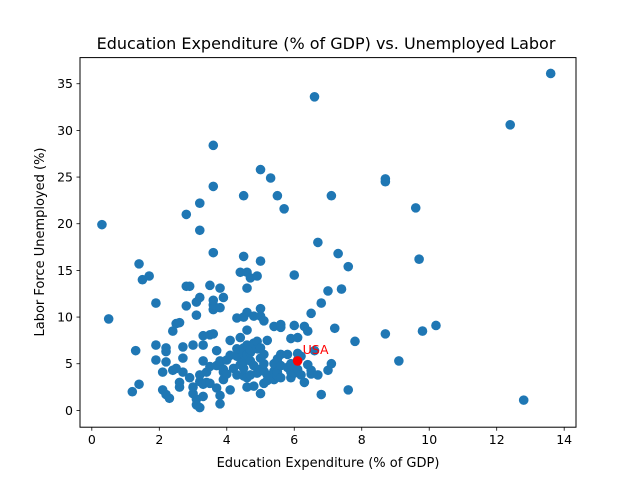 Image resolution: width=640 pixels, height=480 pixels. Describe the element at coordinates (65, 177) in the screenshot. I see `y-tick-label: 25` at that location.